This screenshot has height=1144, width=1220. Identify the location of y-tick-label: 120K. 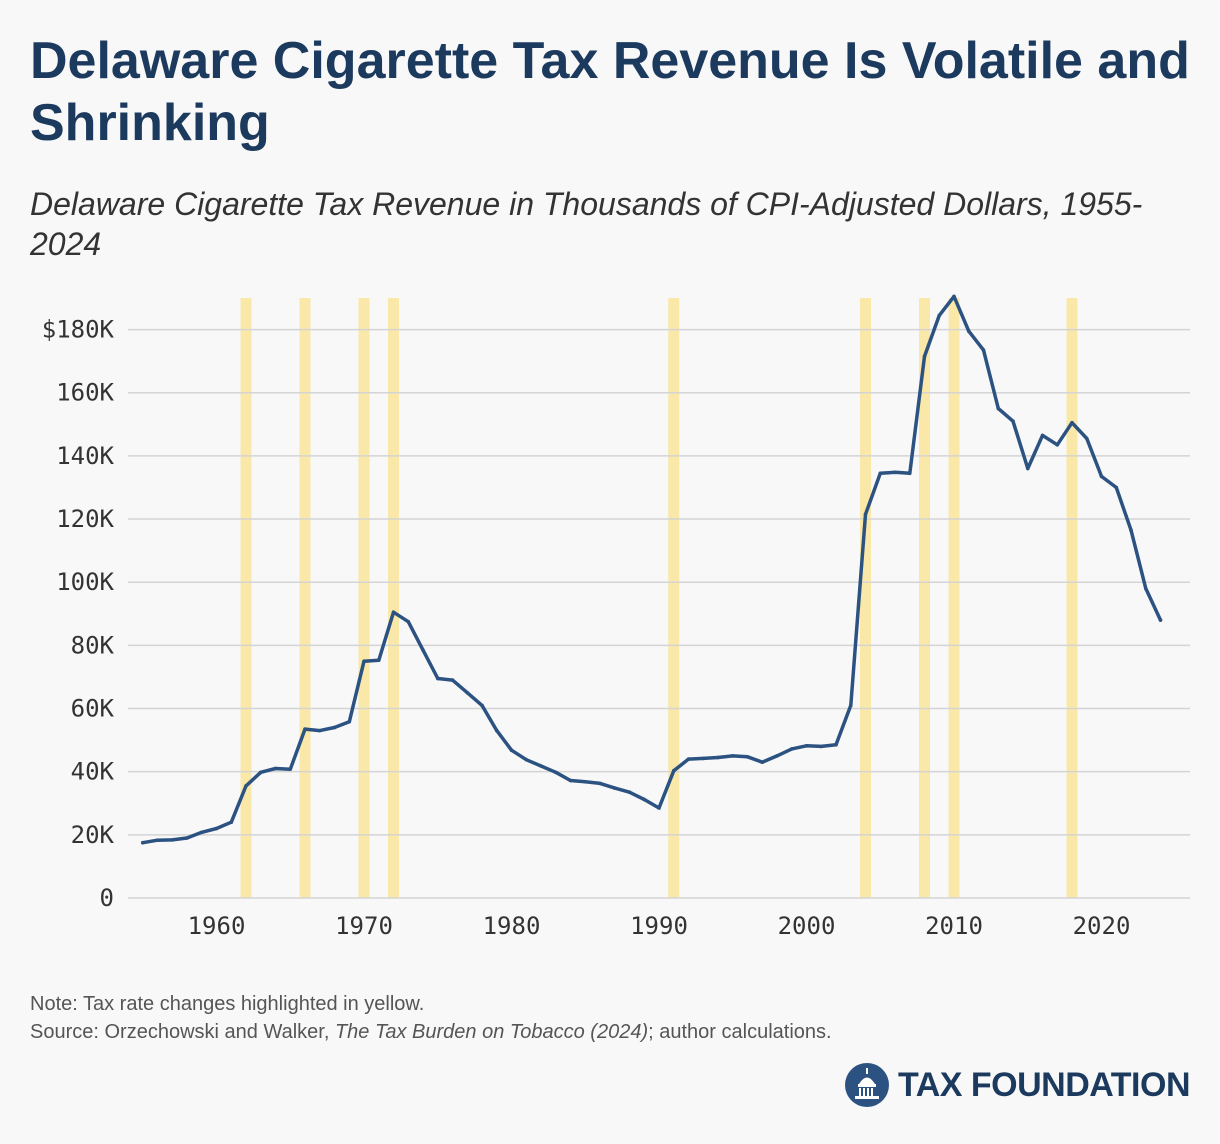
(85, 519).